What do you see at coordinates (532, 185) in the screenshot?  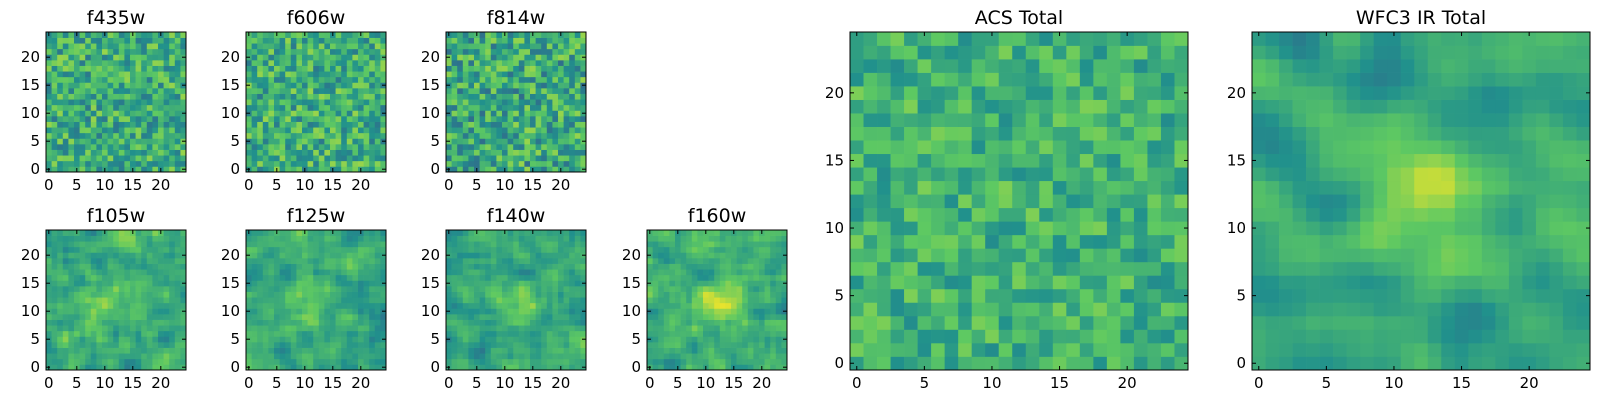 I see `x-tick-label: 15` at bounding box center [532, 185].